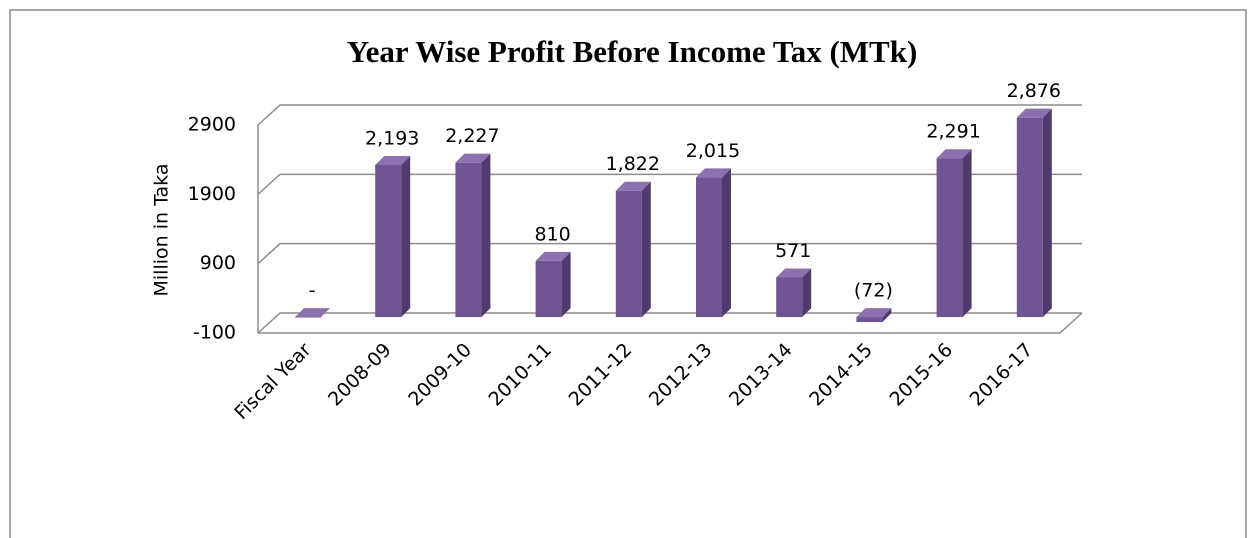 This screenshot has width=1256, height=538. Describe the element at coordinates (681, 375) in the screenshot. I see `x-tick-label: 2012-13` at that location.